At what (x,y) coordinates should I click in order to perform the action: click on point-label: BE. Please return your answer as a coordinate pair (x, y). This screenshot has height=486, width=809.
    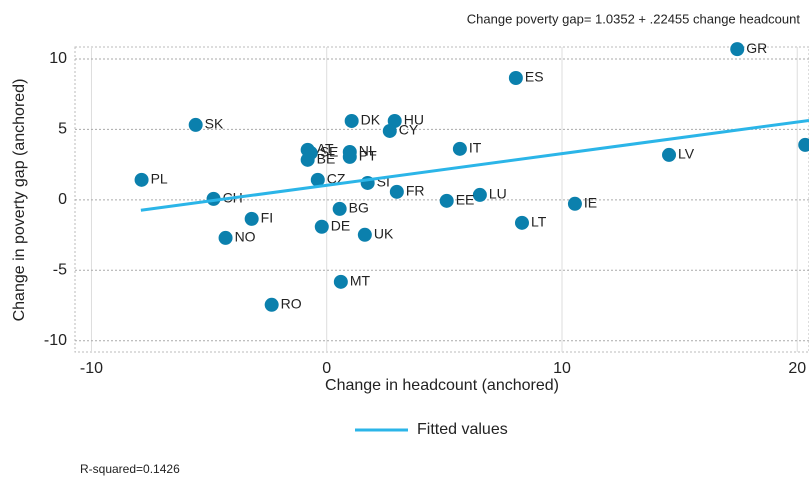
    Looking at the image, I should click on (326, 159).